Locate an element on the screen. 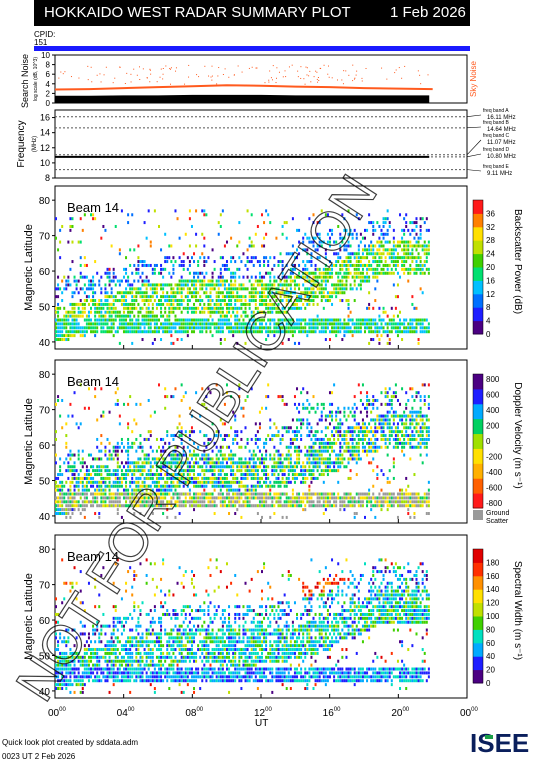 The width and height of the screenshot is (536, 761). sky-noise-label: Sky Noise is located at coordinates (473, 78).